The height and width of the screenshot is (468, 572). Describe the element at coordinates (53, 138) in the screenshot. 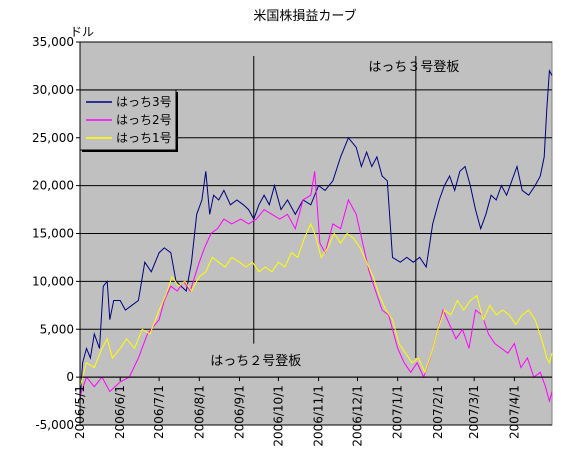

I see `y-tick-label-6: 25,000` at that location.